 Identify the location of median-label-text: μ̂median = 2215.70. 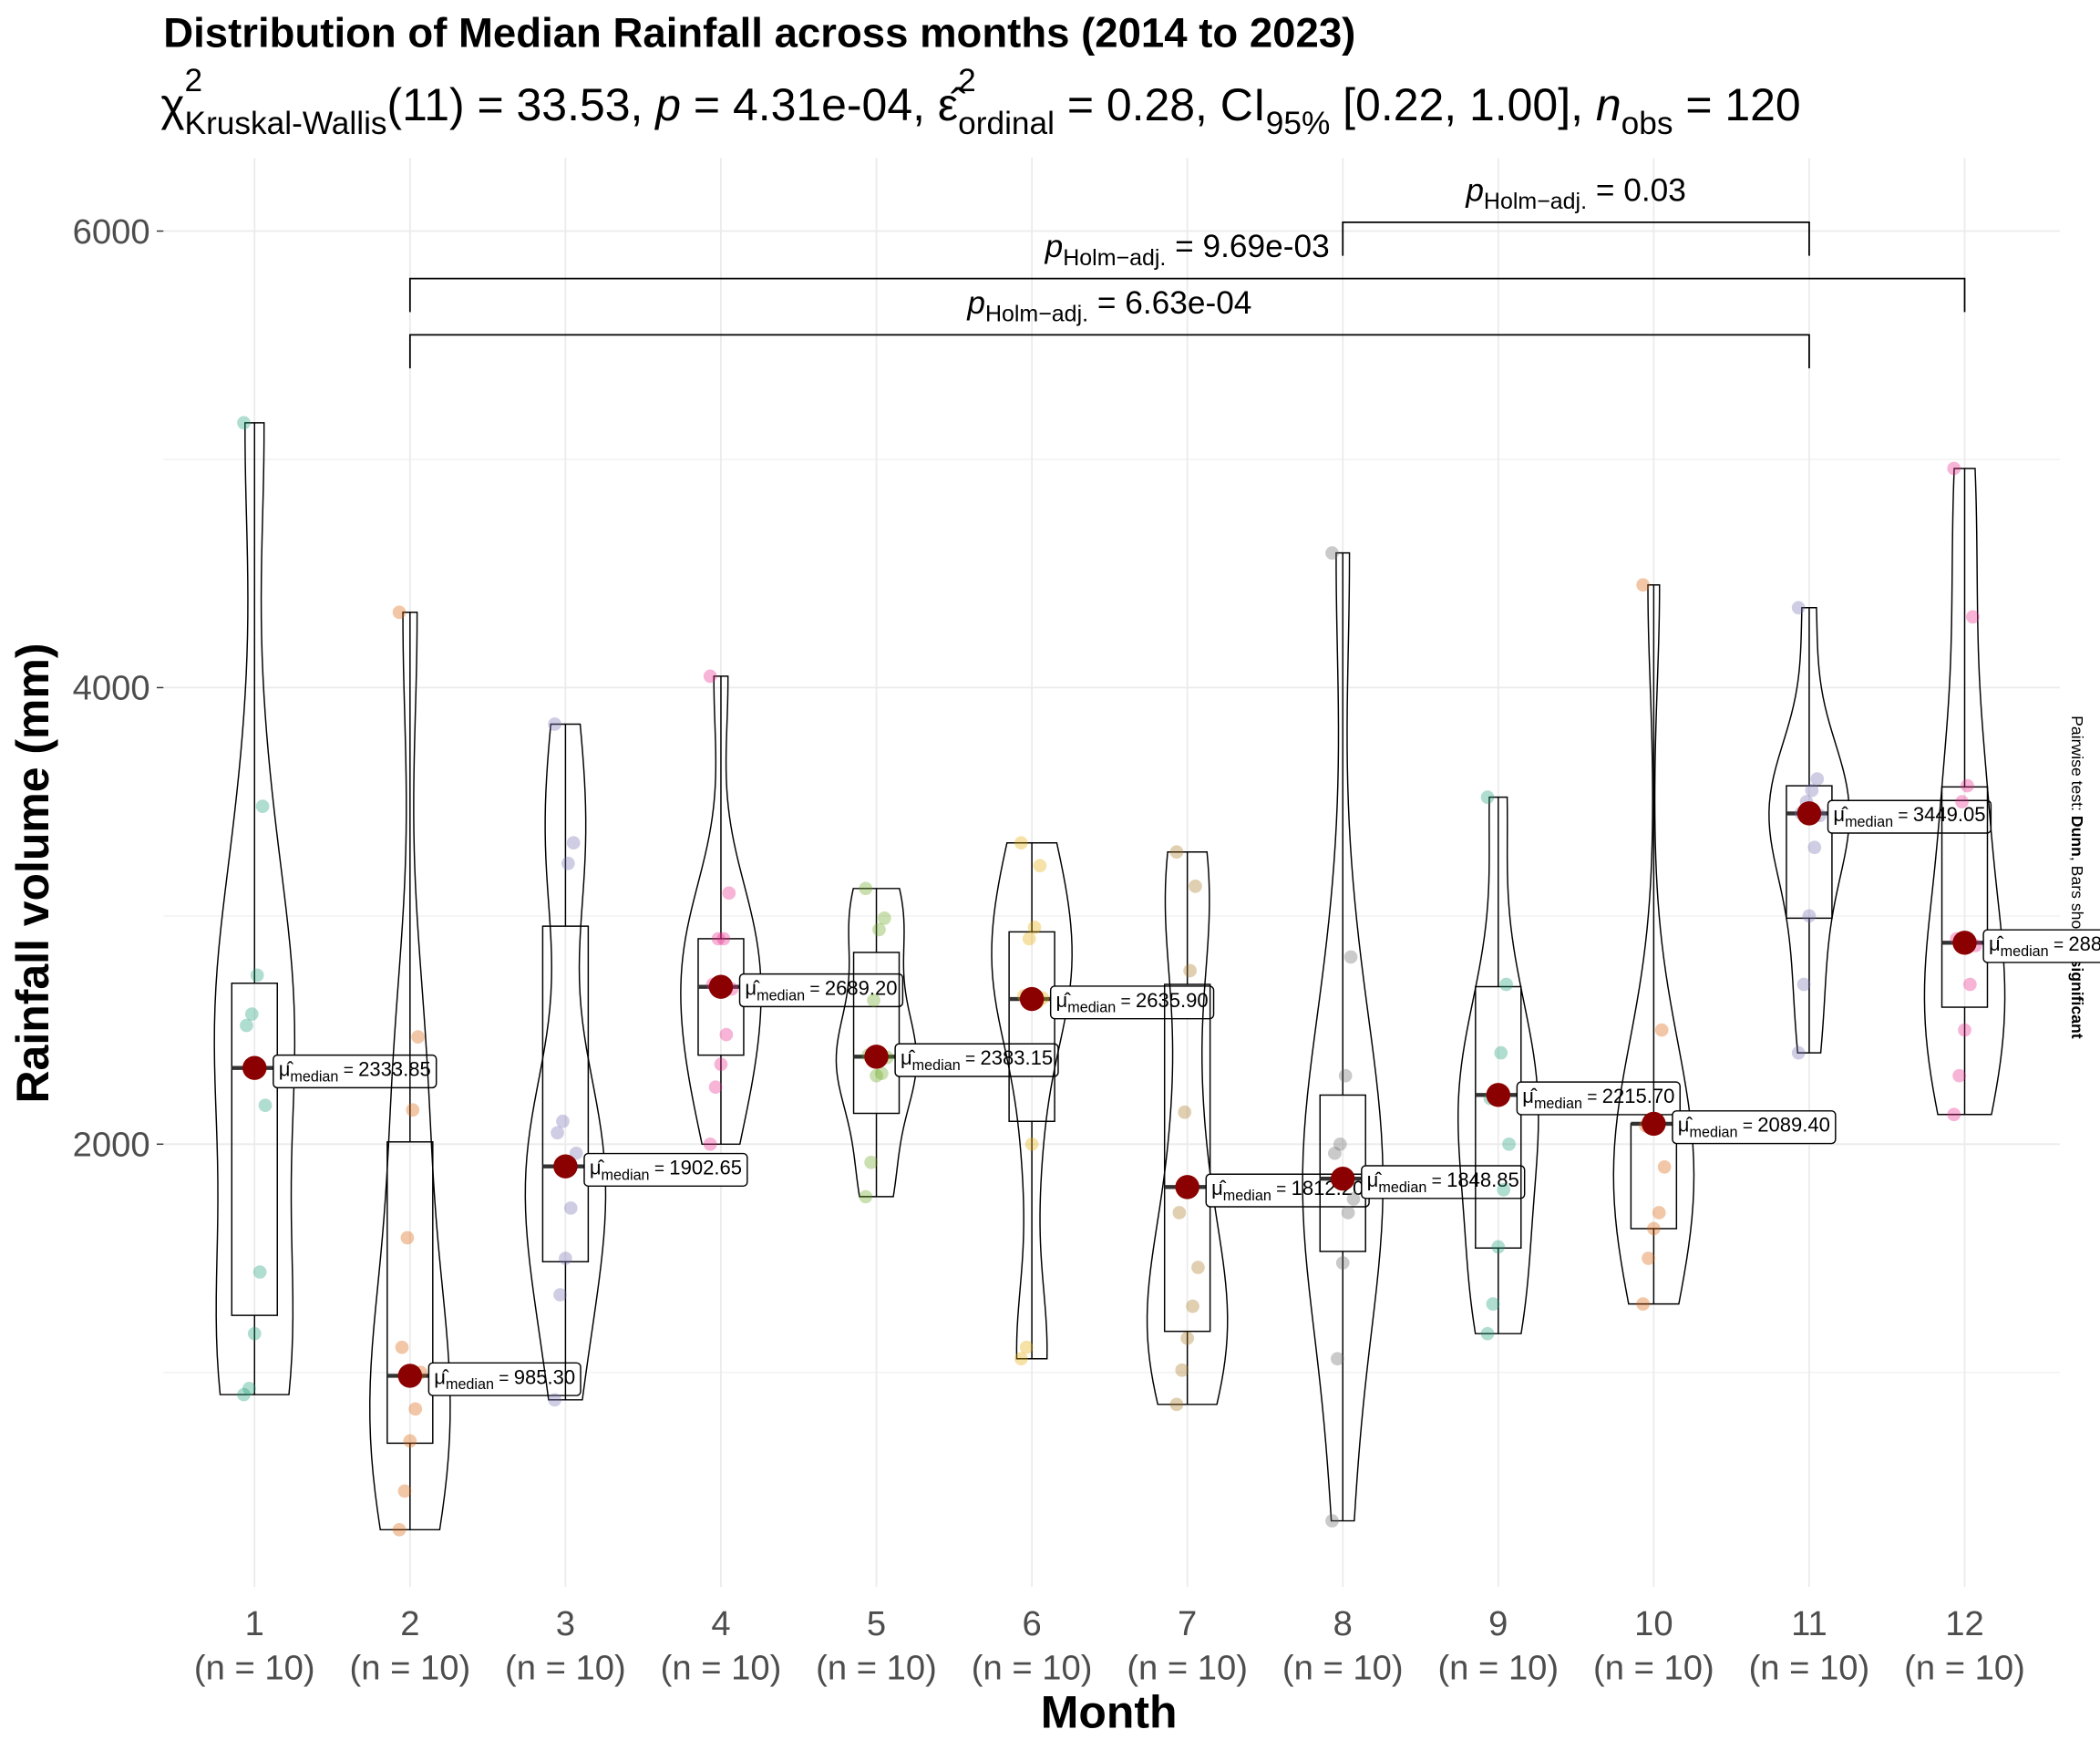
(1598, 1098).